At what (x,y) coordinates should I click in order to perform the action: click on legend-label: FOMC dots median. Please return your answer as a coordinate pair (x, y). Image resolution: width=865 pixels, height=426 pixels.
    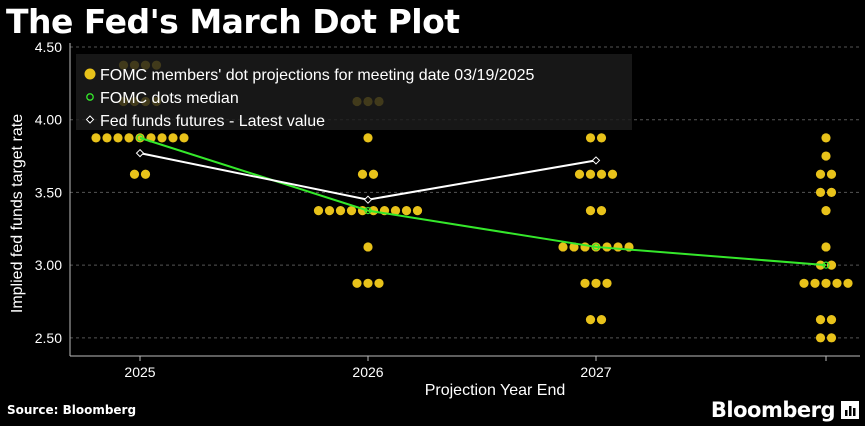
    Looking at the image, I should click on (169, 98).